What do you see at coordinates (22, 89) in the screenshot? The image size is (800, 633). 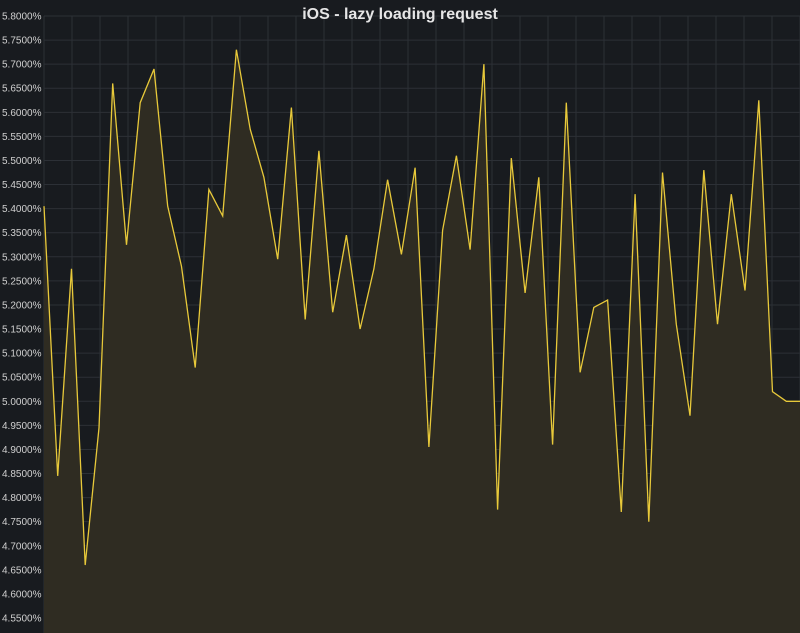 I see `y-tick-label: 5.6500%` at bounding box center [22, 89].